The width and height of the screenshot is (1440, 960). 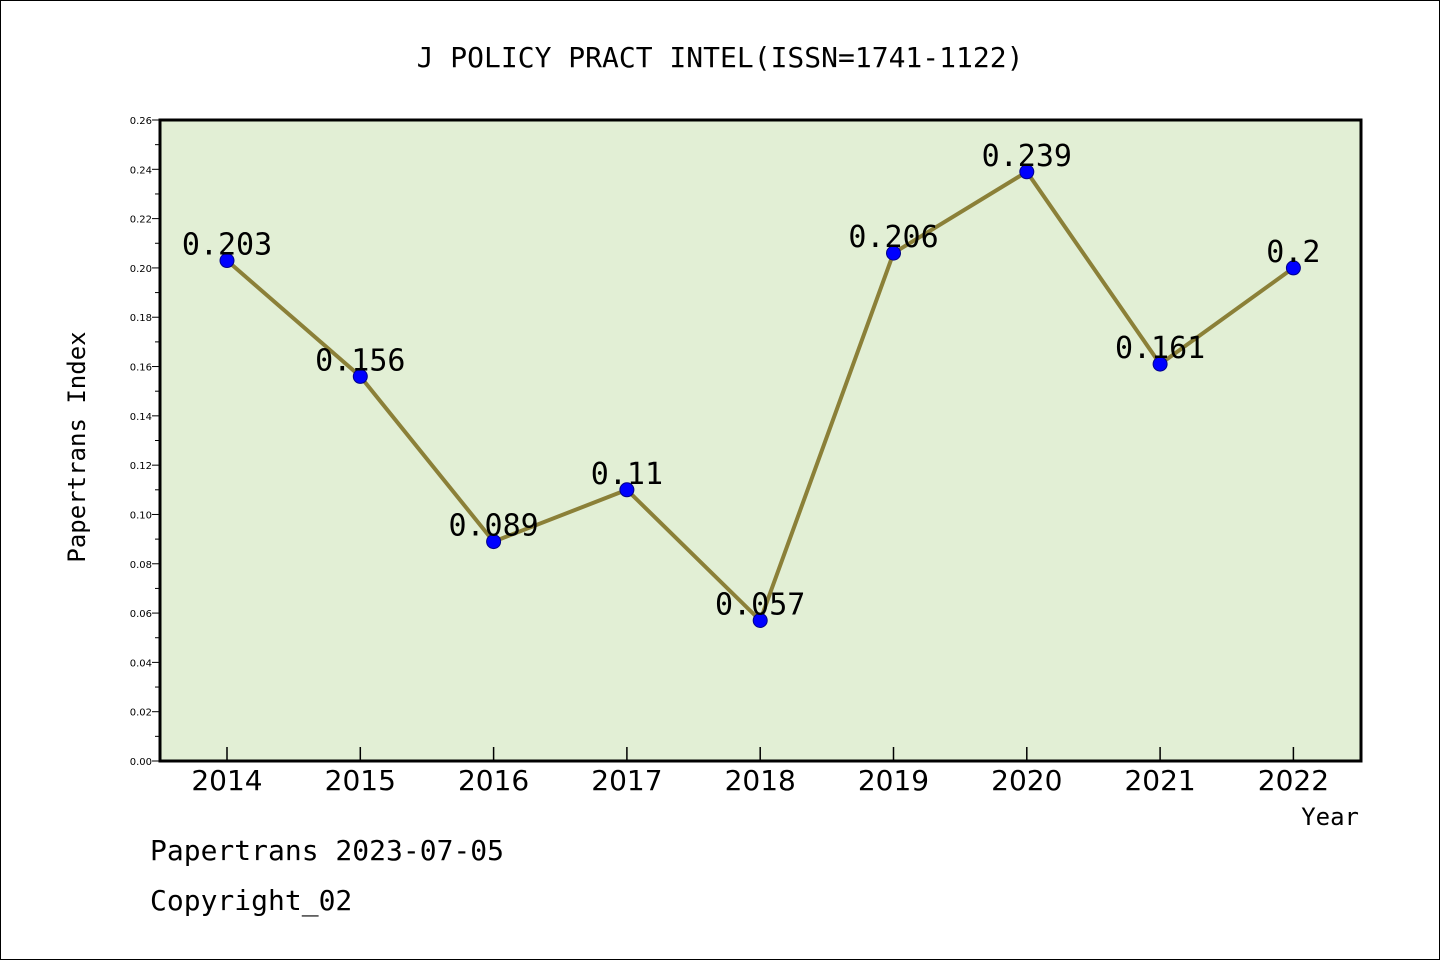 I want to click on y-tick-label: 0.10, so click(x=141, y=515).